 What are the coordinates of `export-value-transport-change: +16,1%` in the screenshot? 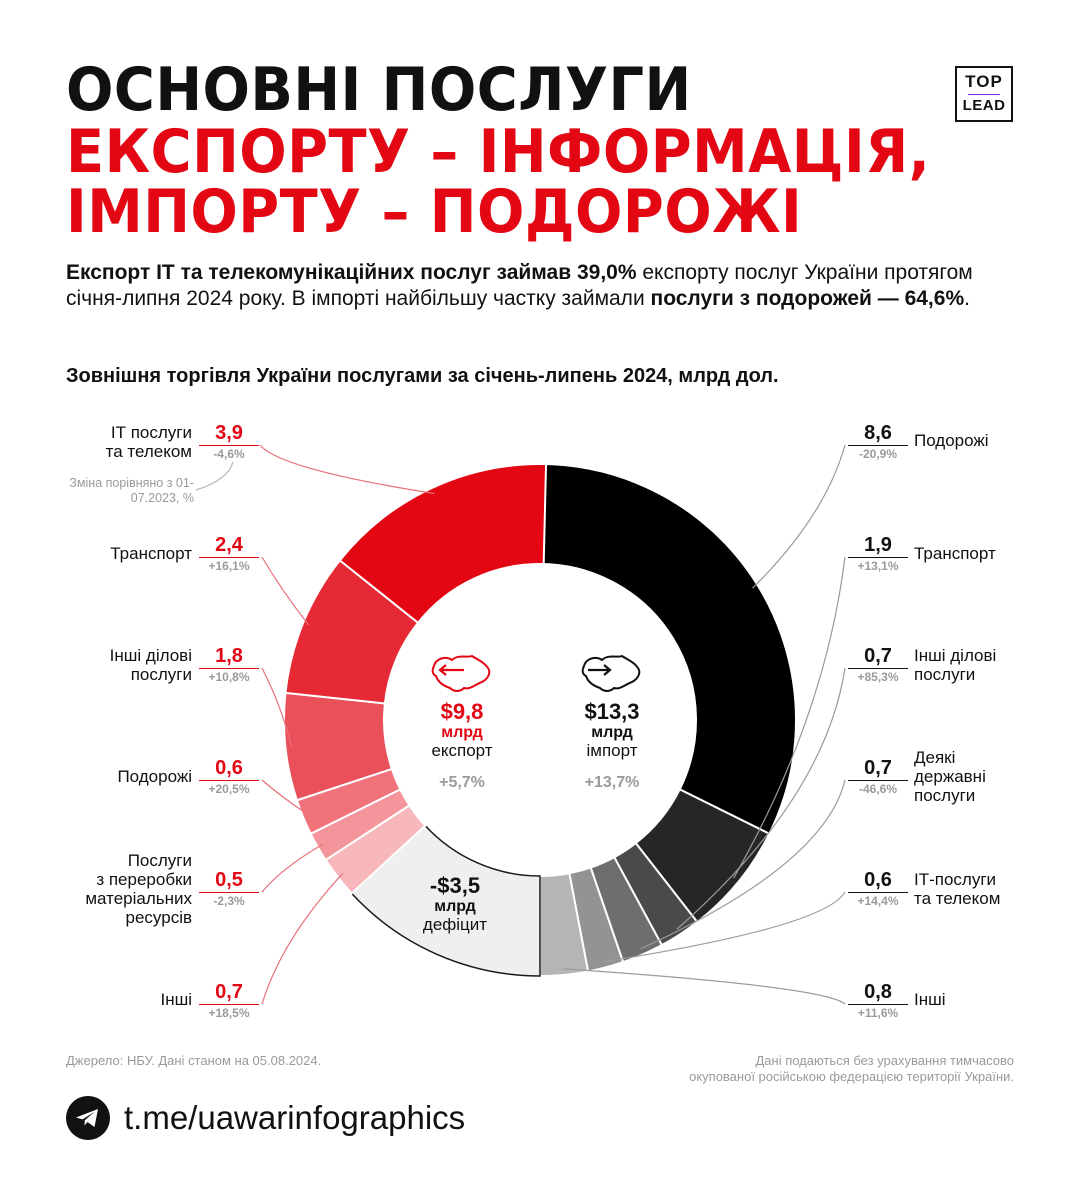 It's located at (229, 566).